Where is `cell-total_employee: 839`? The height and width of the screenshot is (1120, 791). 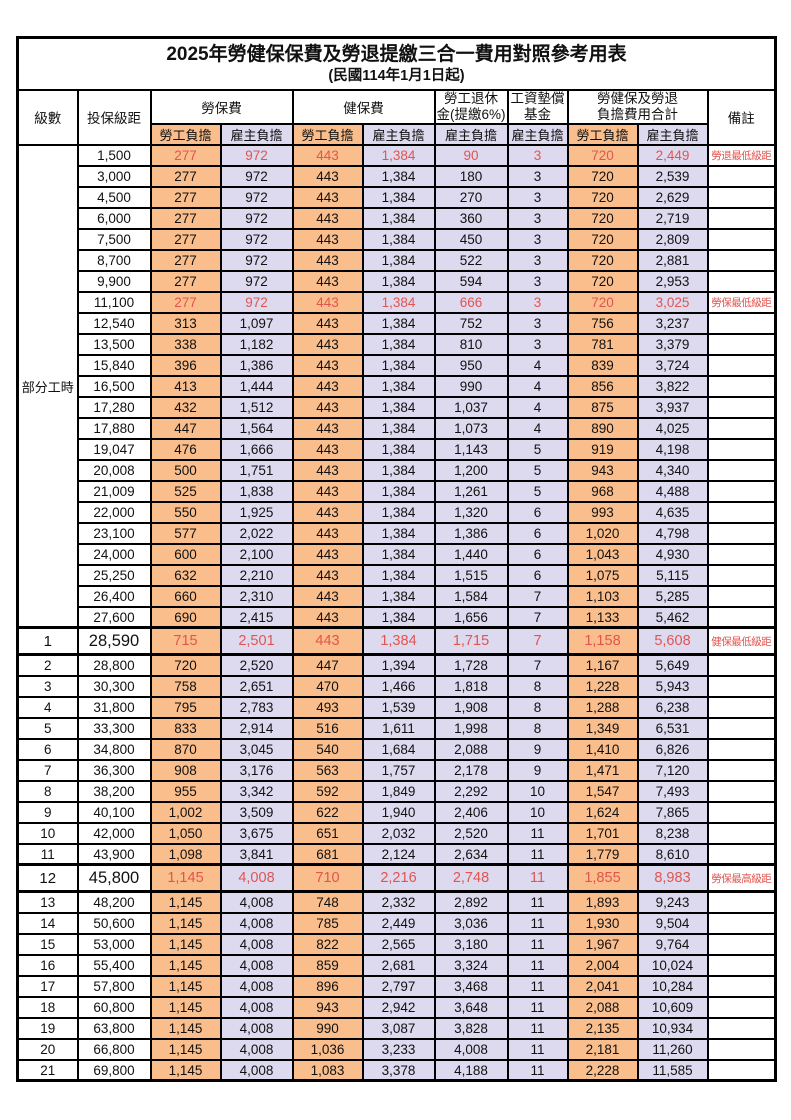
cell-total_employee: 839 is located at coordinates (602, 365).